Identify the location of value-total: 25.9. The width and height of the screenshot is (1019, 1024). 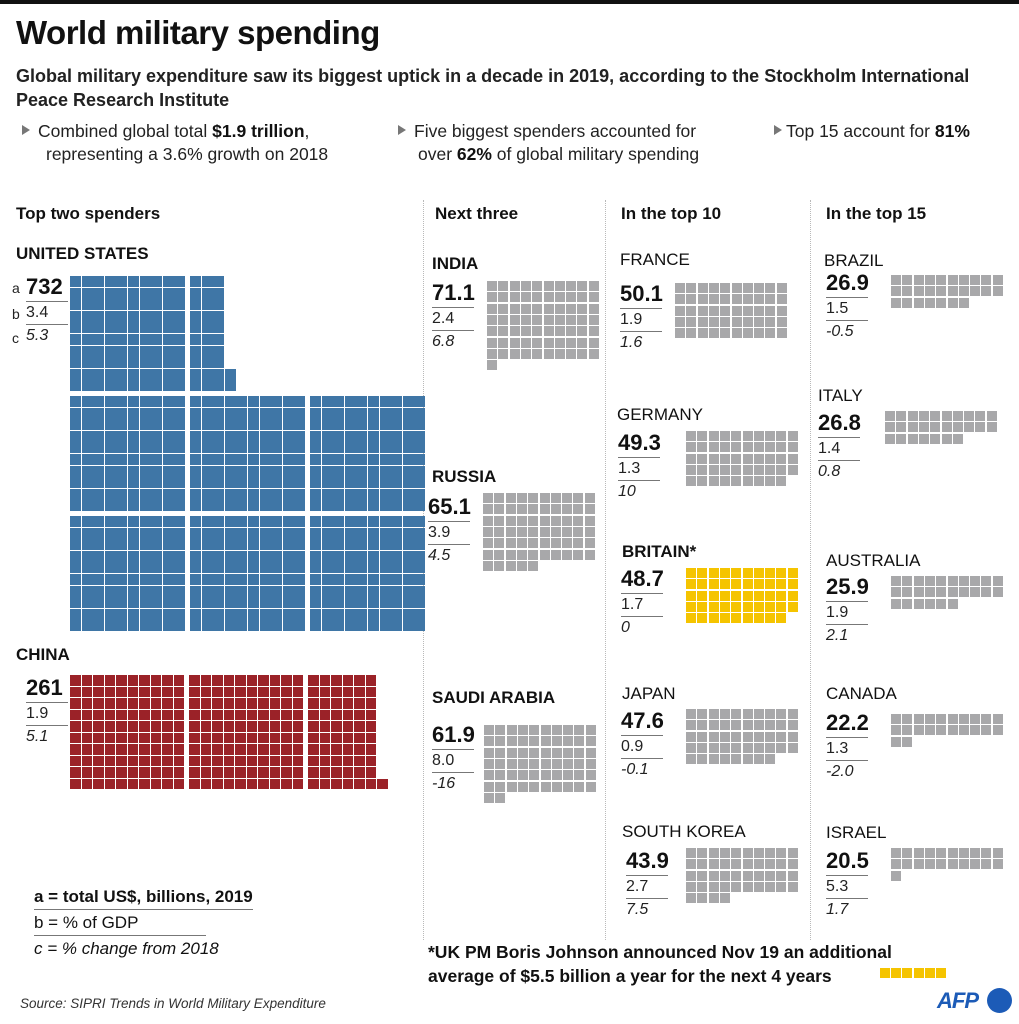
(847, 588).